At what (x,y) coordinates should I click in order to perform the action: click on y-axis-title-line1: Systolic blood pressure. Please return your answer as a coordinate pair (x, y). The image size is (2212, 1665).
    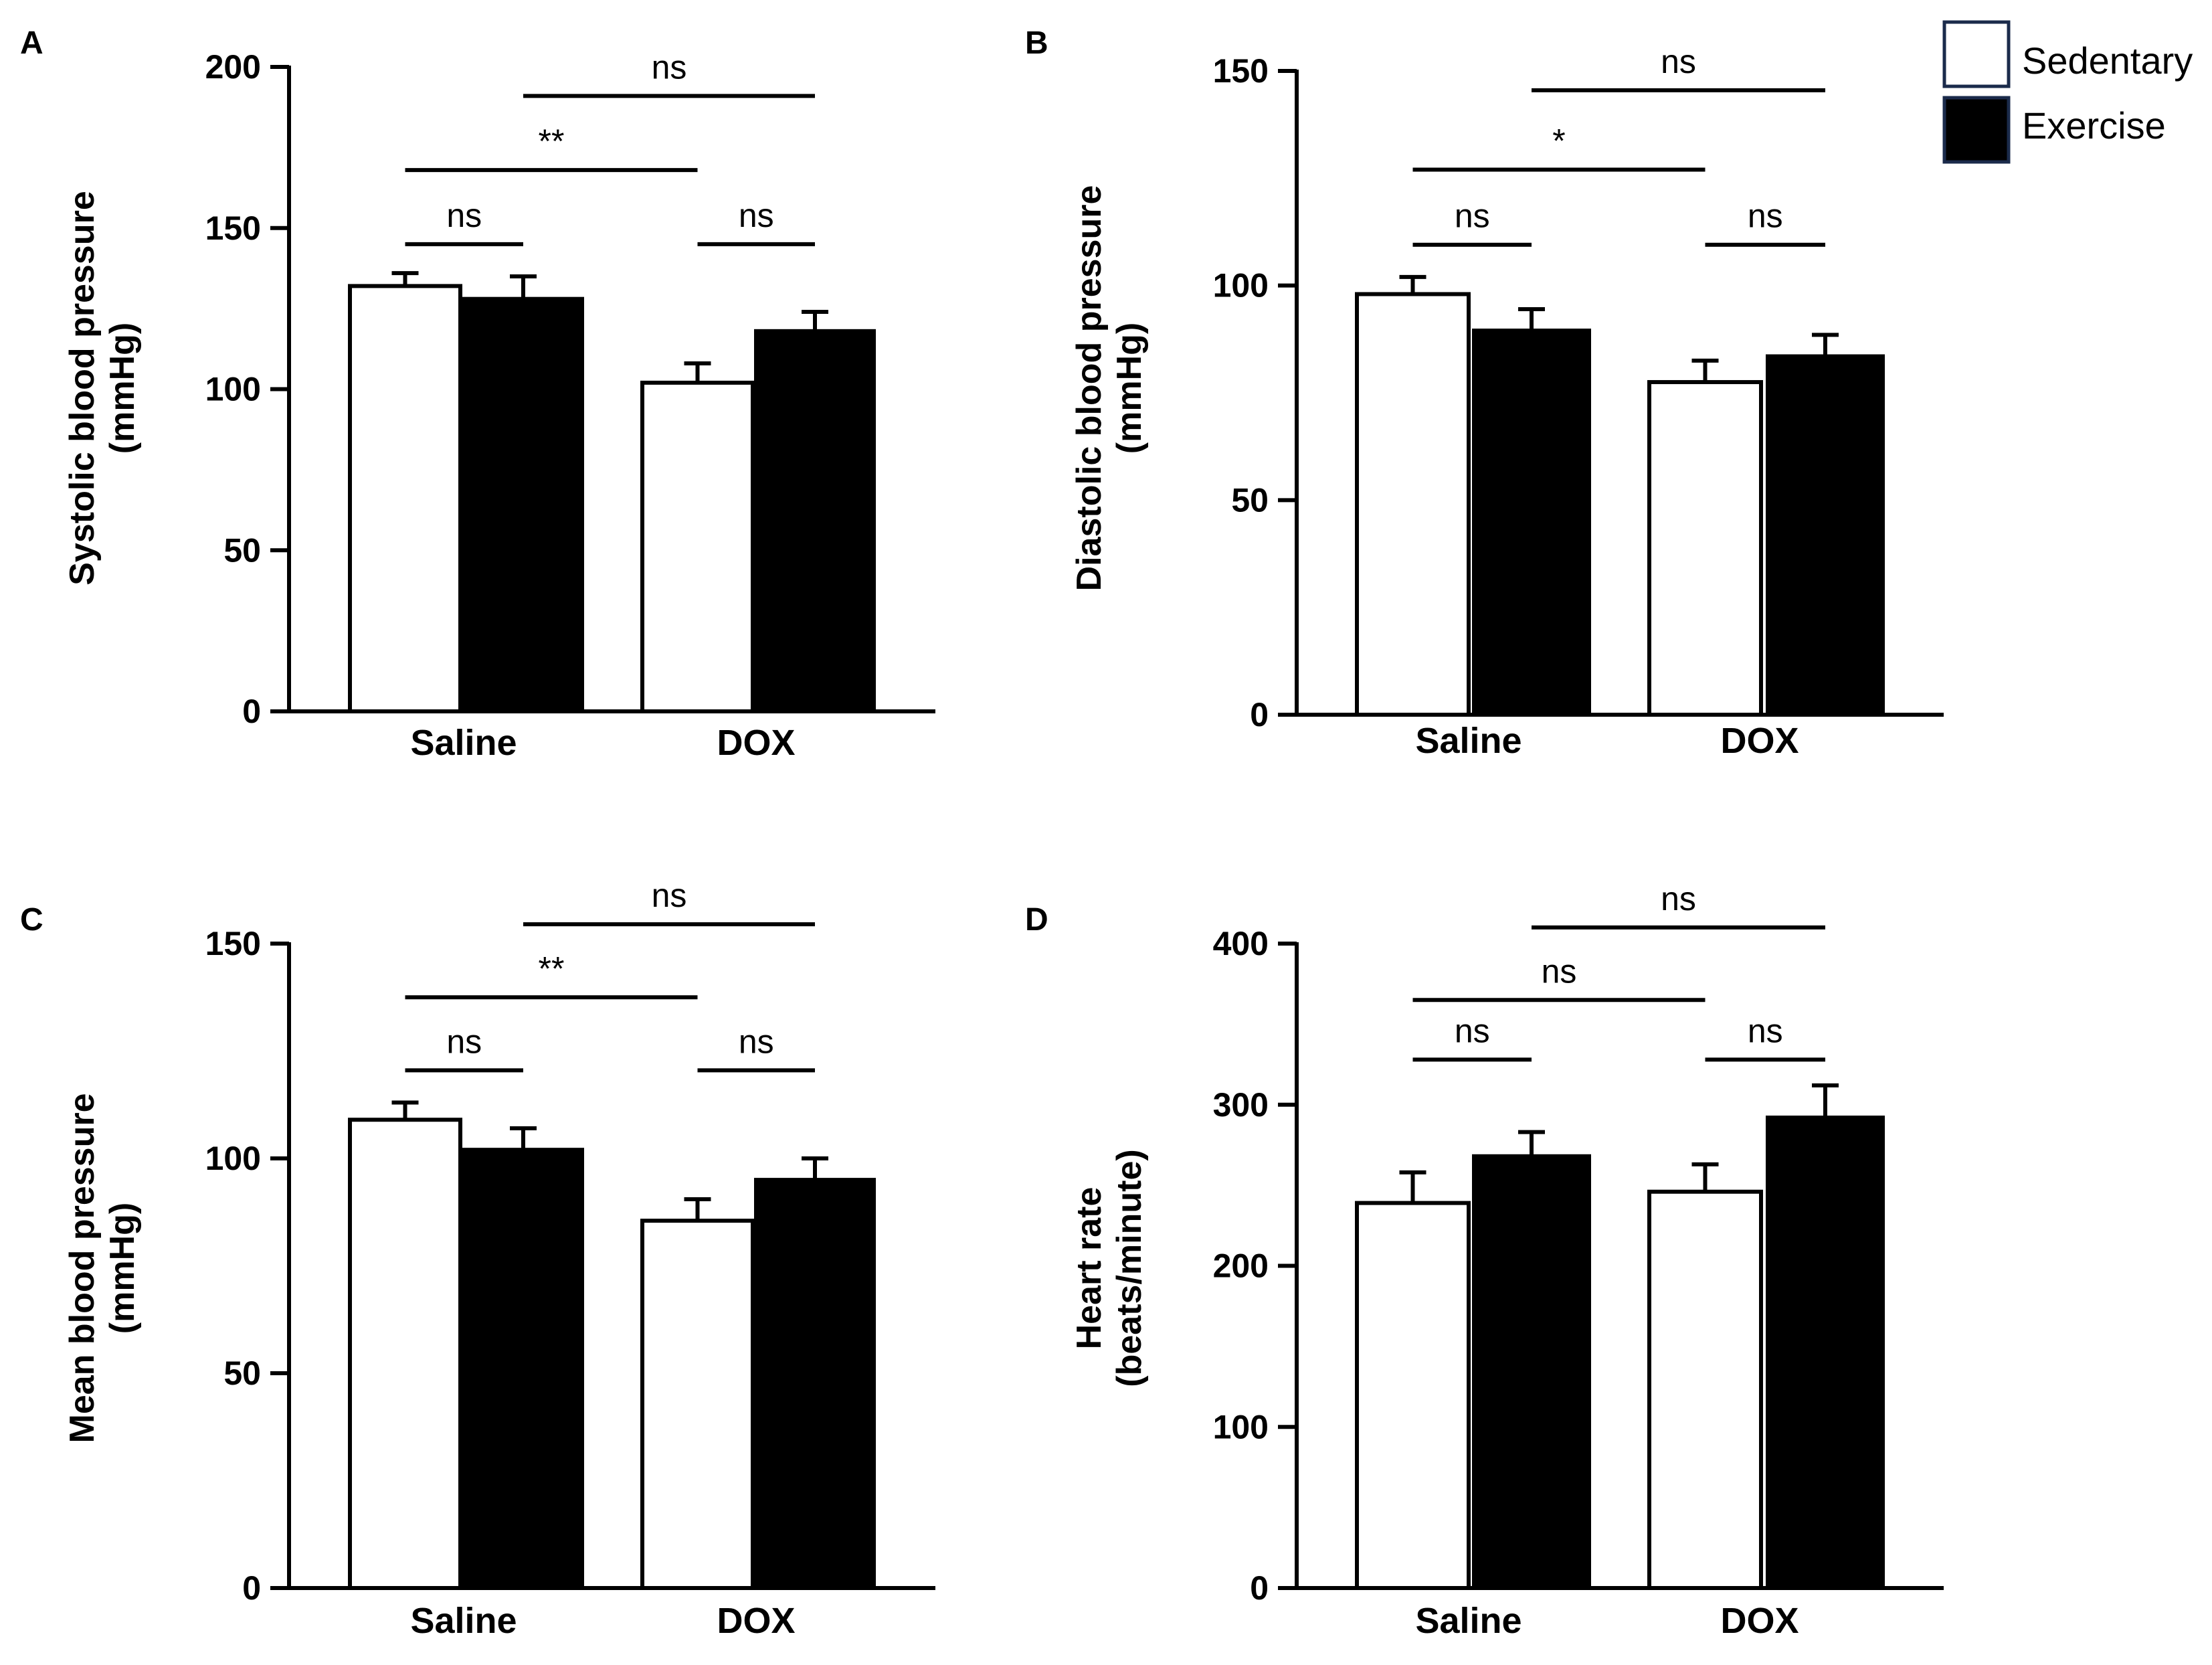
    Looking at the image, I should click on (82, 388).